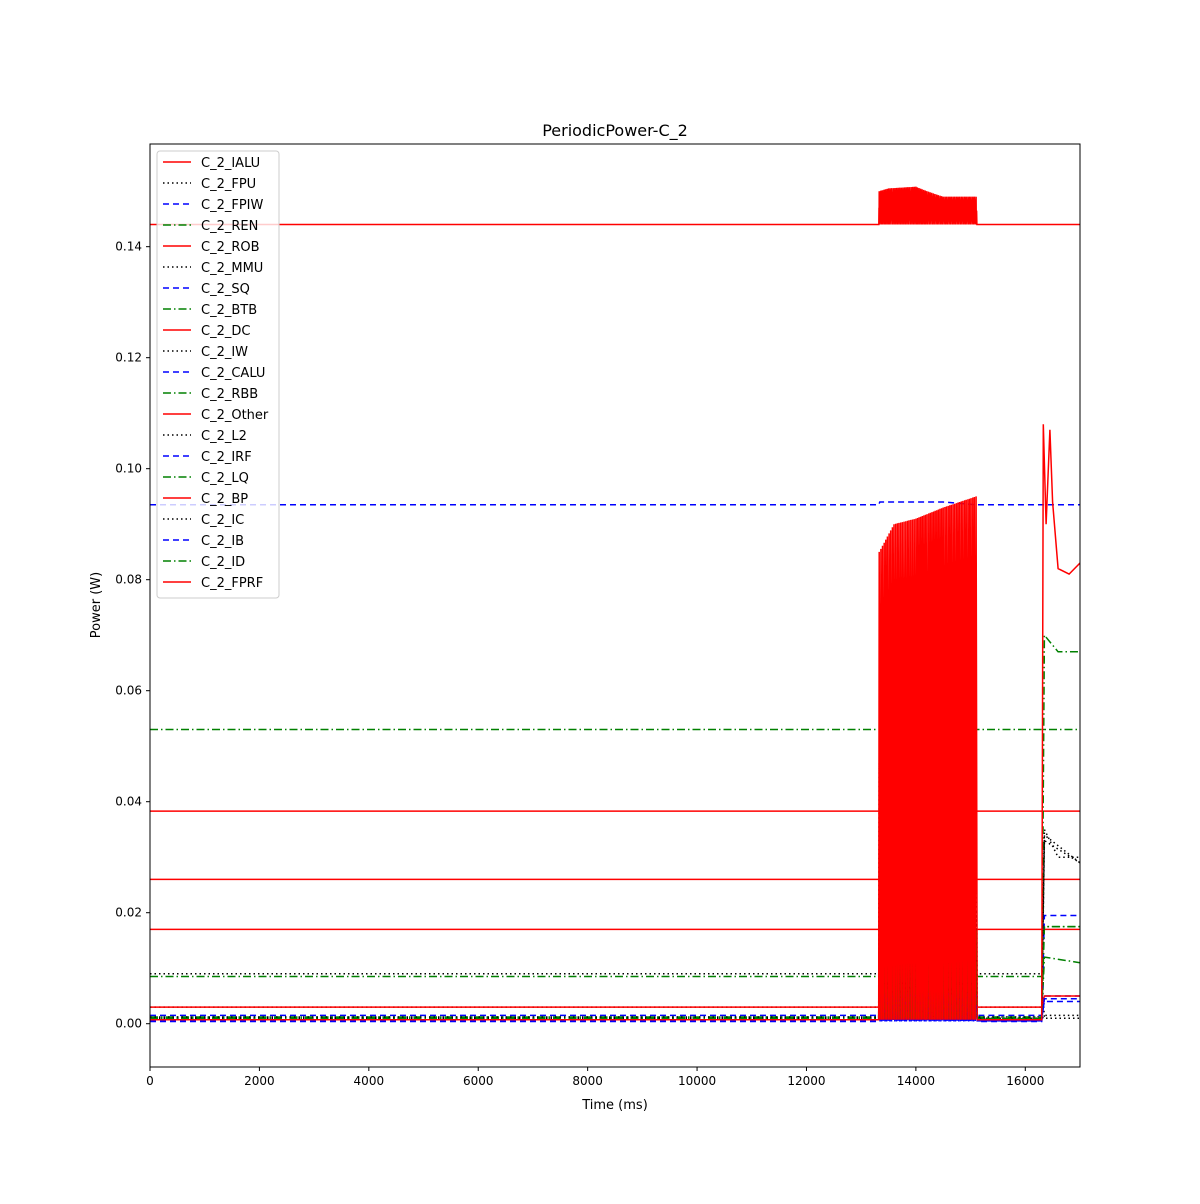  I want to click on series-line-c-2-bp, so click(615, 1001).